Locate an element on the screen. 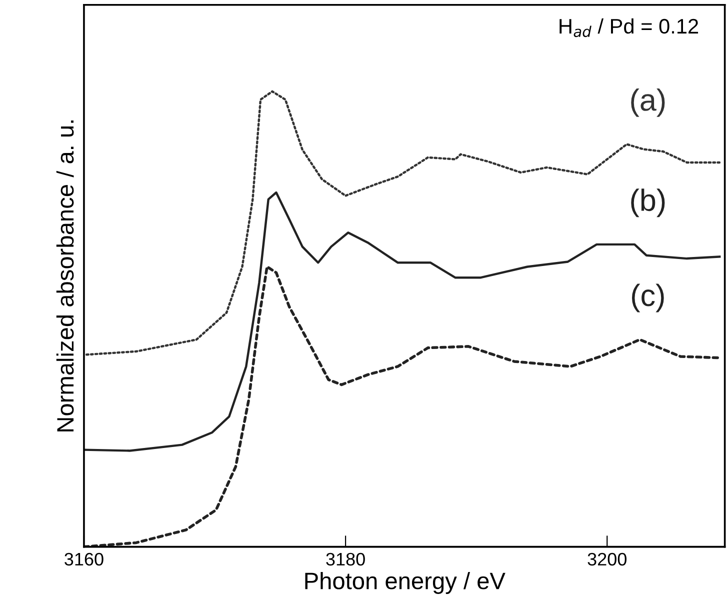 The height and width of the screenshot is (613, 727). series-label: (a) is located at coordinates (648, 102).